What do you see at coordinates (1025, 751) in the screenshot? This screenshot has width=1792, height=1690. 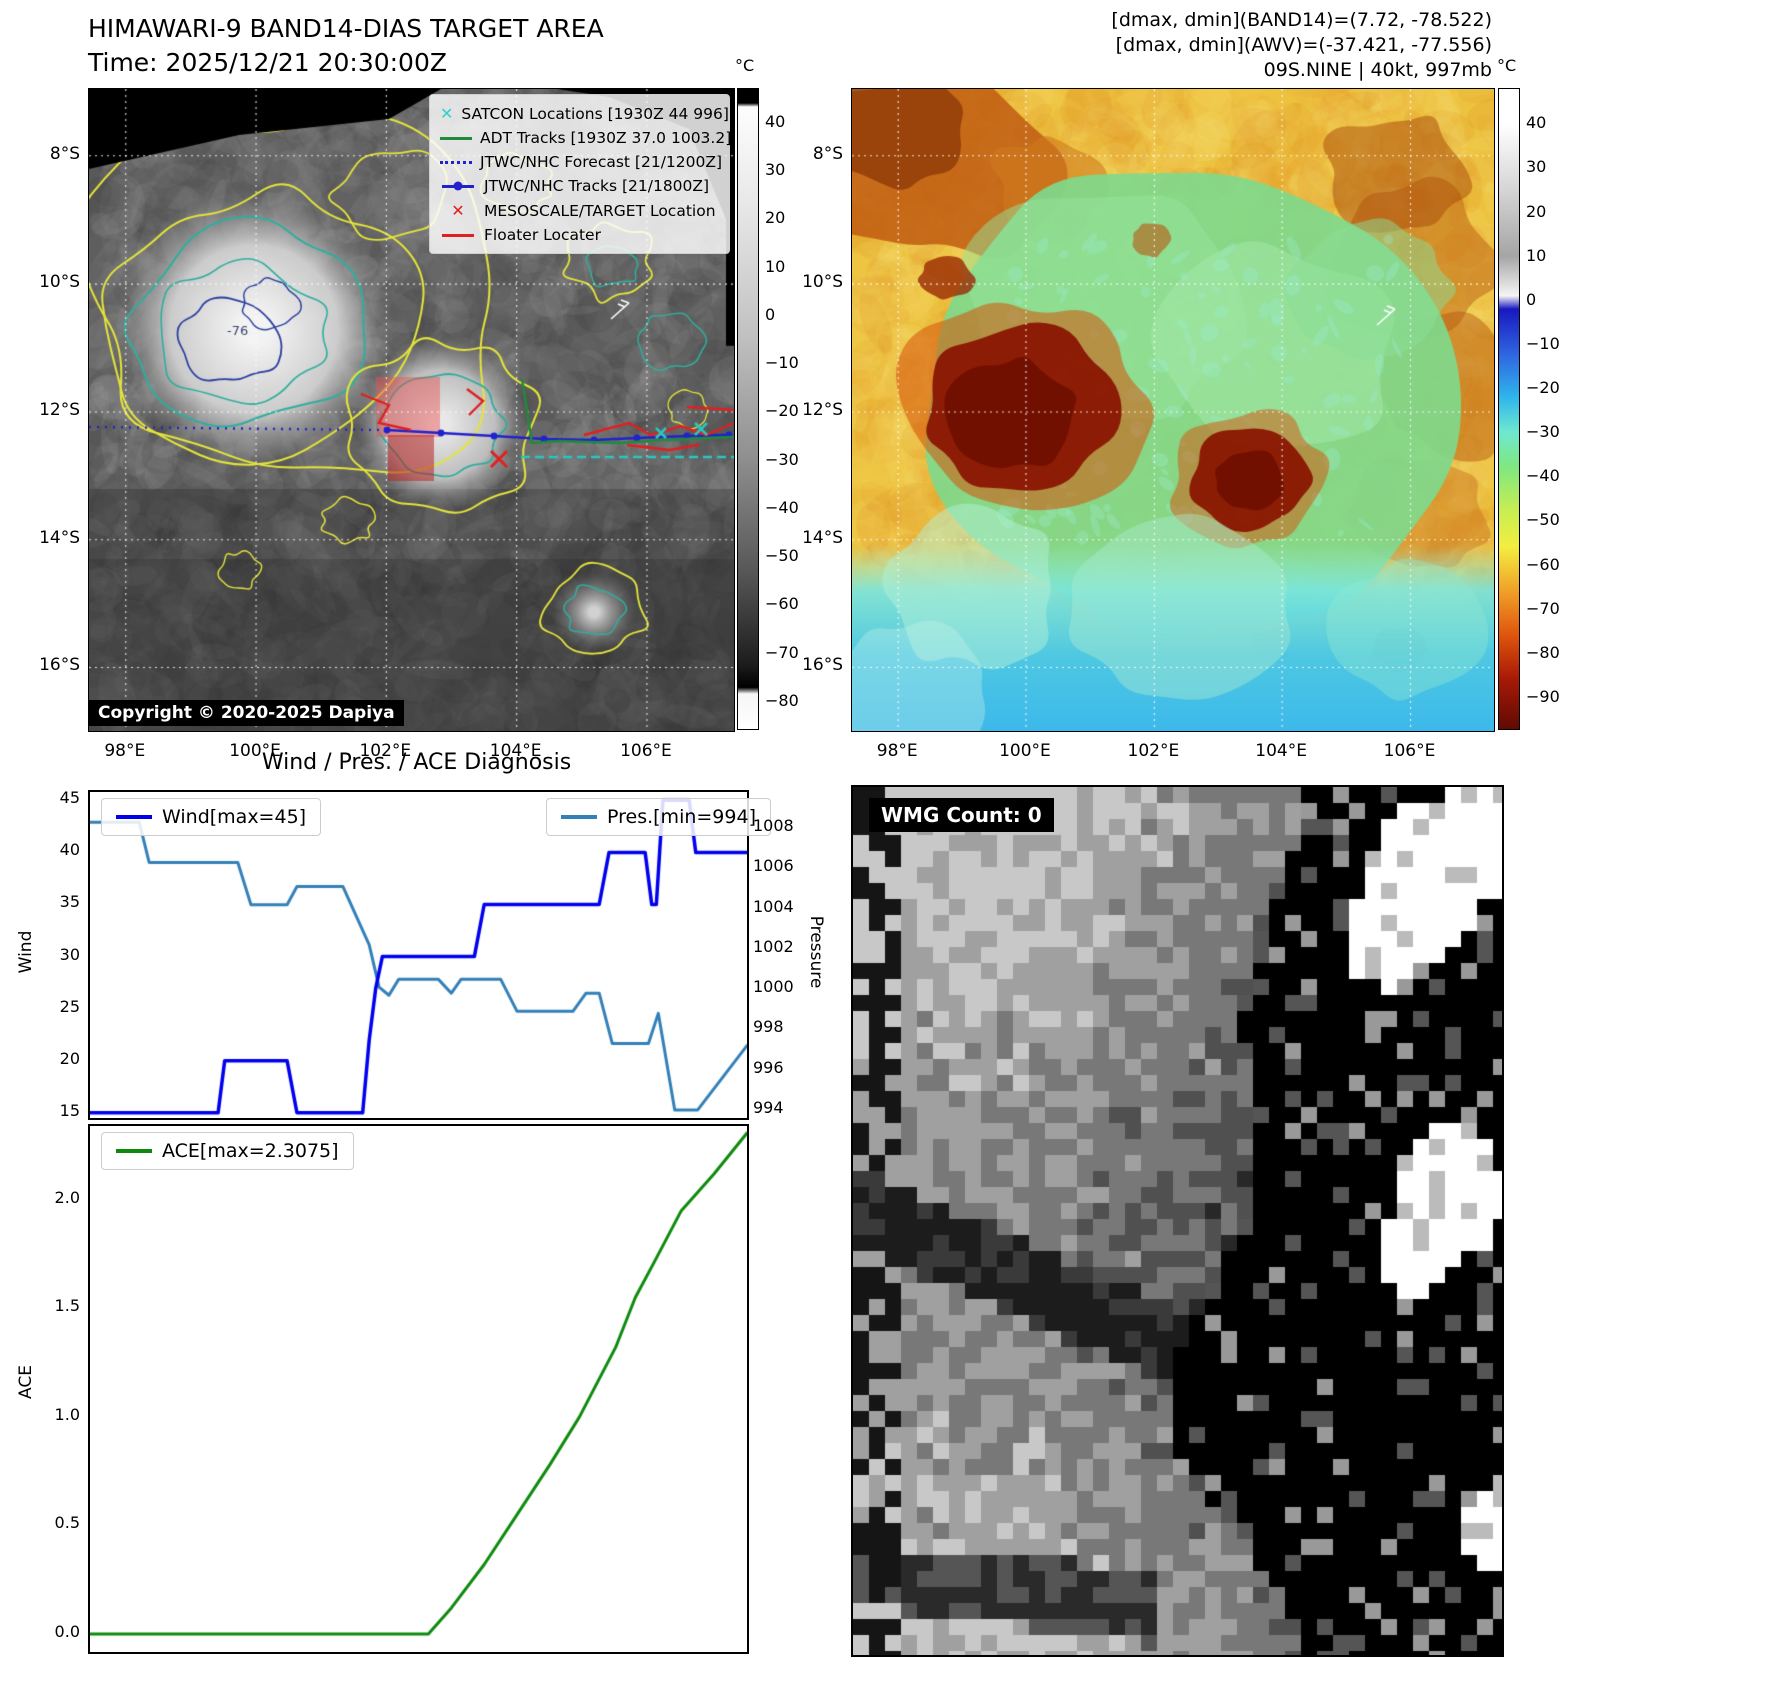 I see `awv-x-tick-label: 100°E` at bounding box center [1025, 751].